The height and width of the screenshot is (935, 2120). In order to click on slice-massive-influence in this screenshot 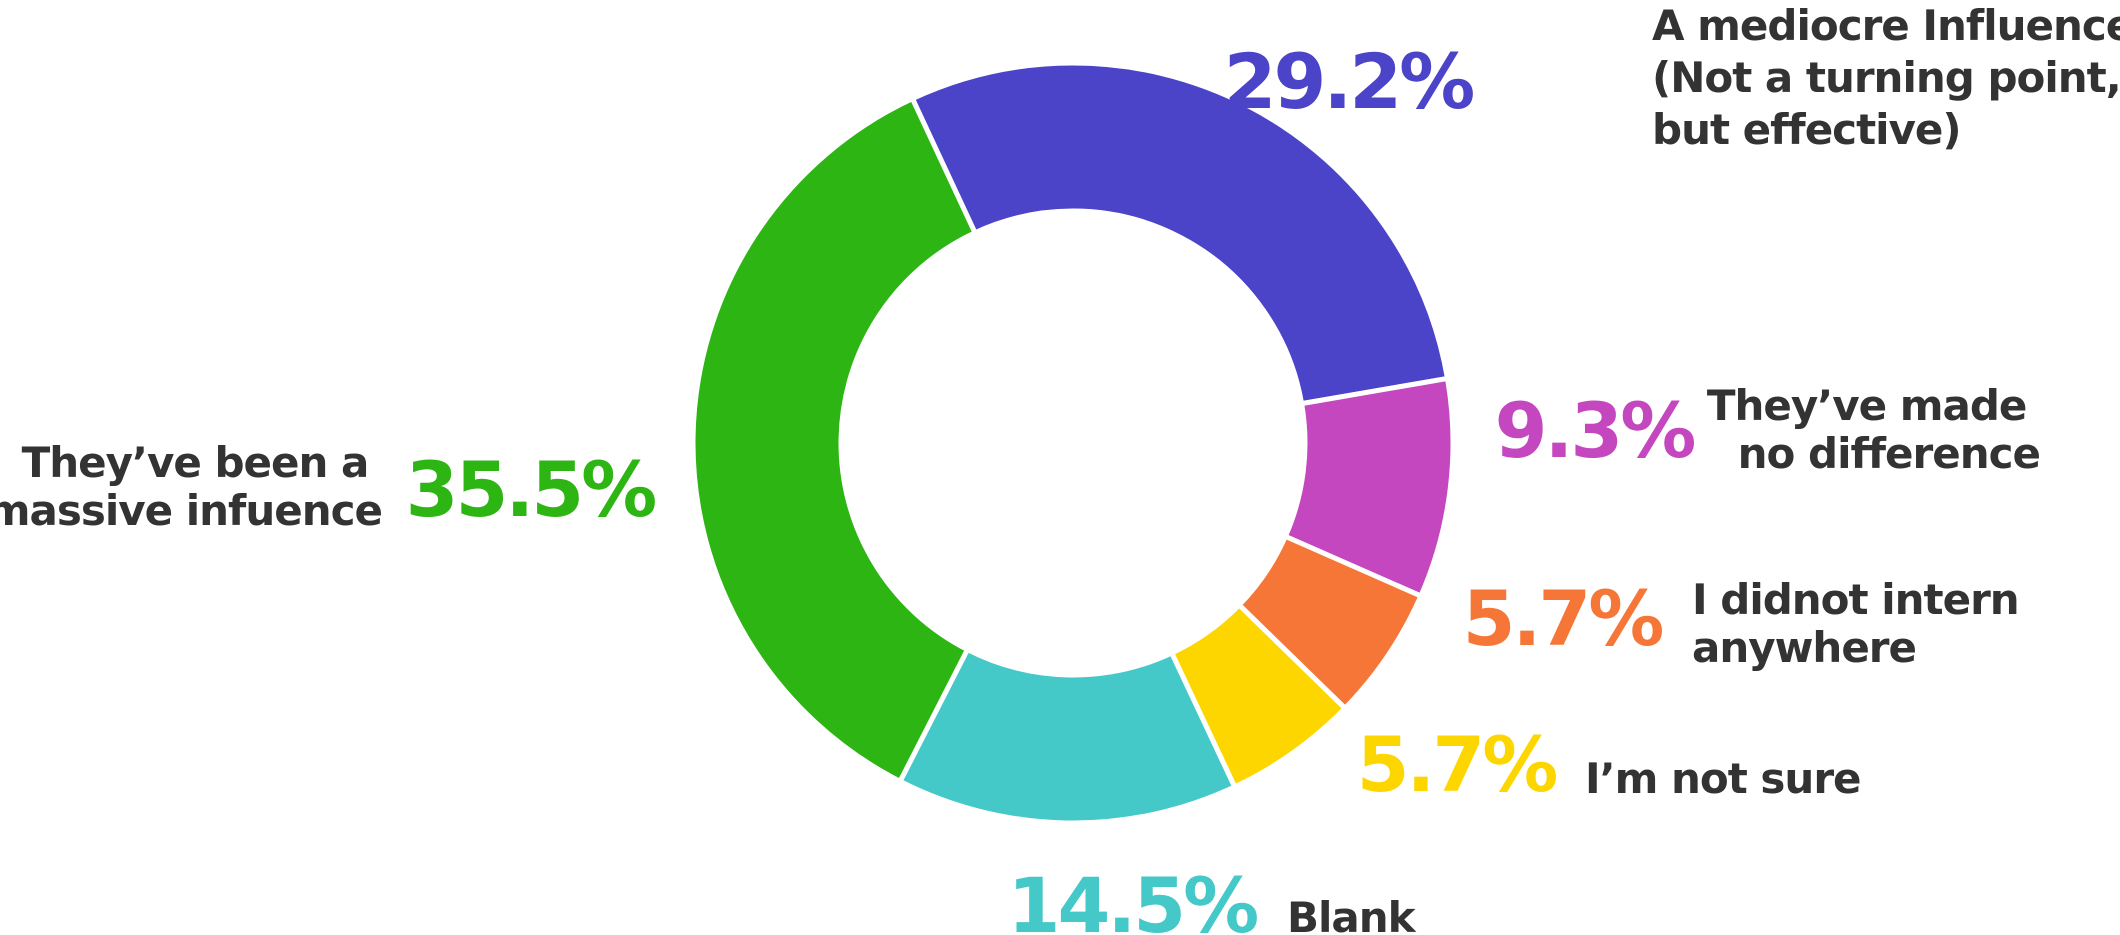, I will do `click(834, 440)`.